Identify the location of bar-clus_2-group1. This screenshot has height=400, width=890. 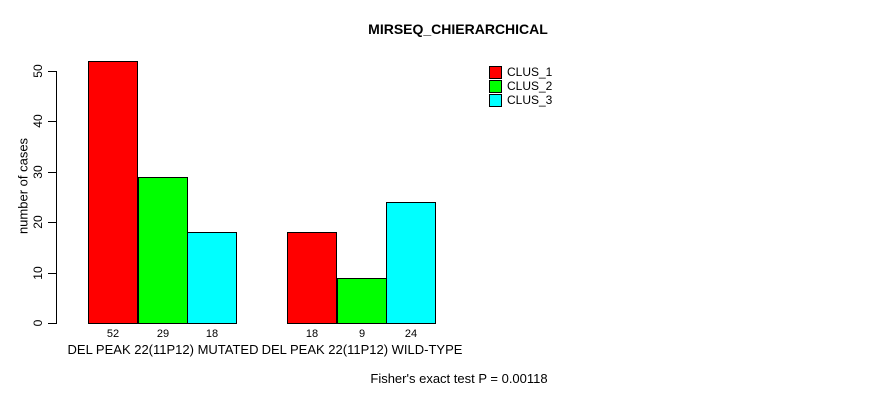
(163, 250).